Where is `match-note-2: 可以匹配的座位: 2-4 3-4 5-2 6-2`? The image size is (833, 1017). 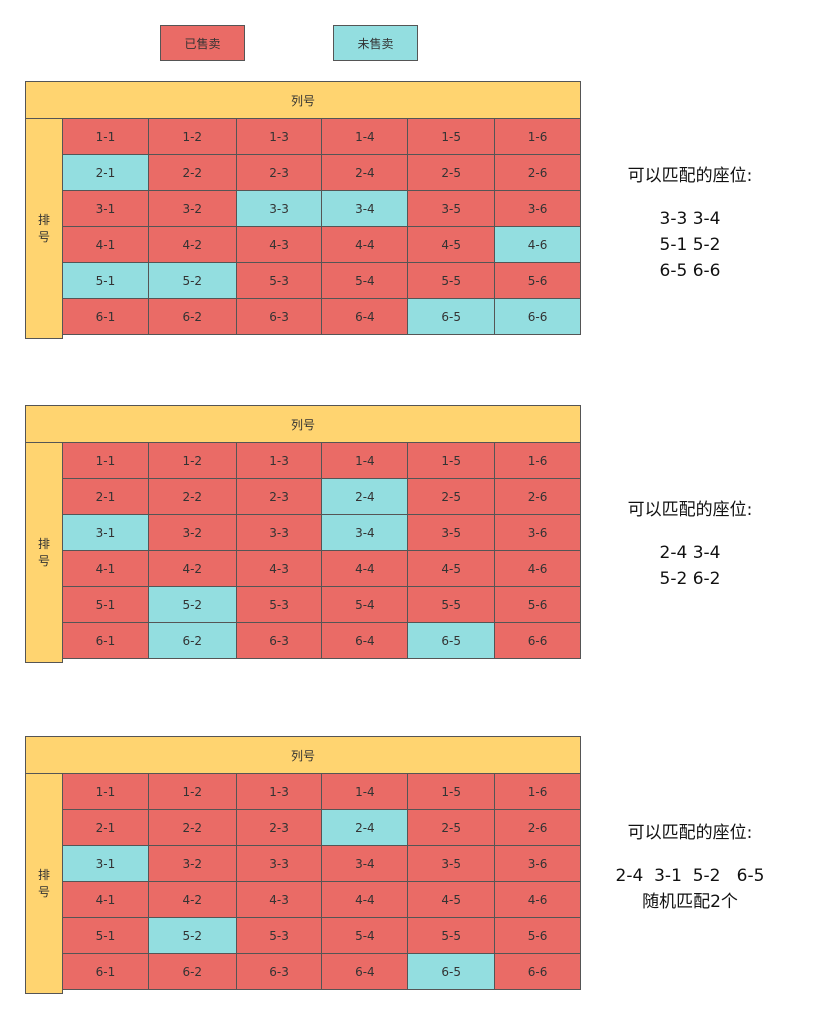
match-note-2: 可以匹配的座位: 2-4 3-4 5-2 6-2 is located at coordinates (690, 543).